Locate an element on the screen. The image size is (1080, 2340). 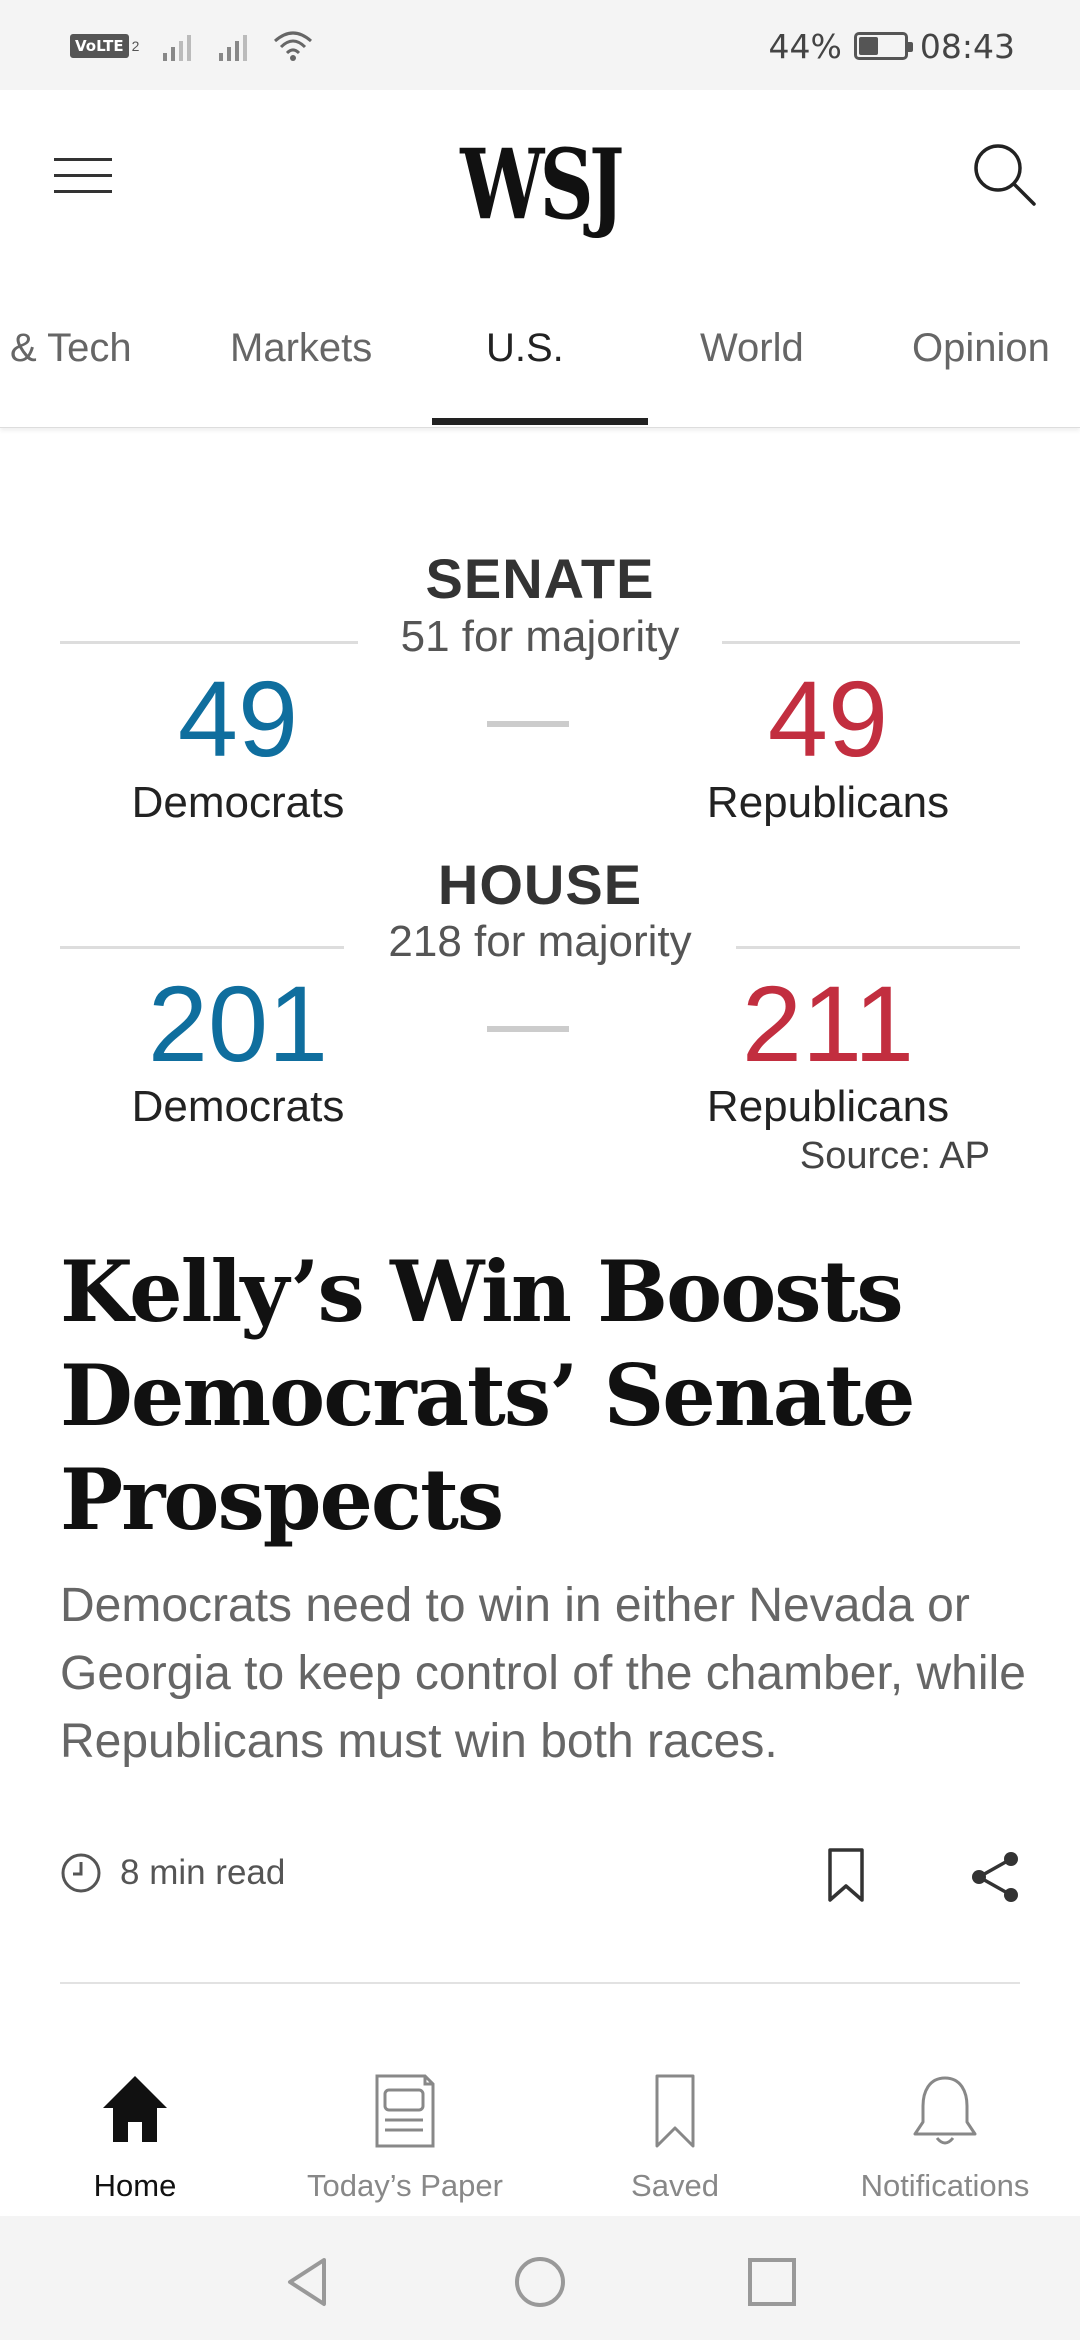
section-tabs: & Tech Markets U.S. World Opinion is located at coordinates (540, 359).